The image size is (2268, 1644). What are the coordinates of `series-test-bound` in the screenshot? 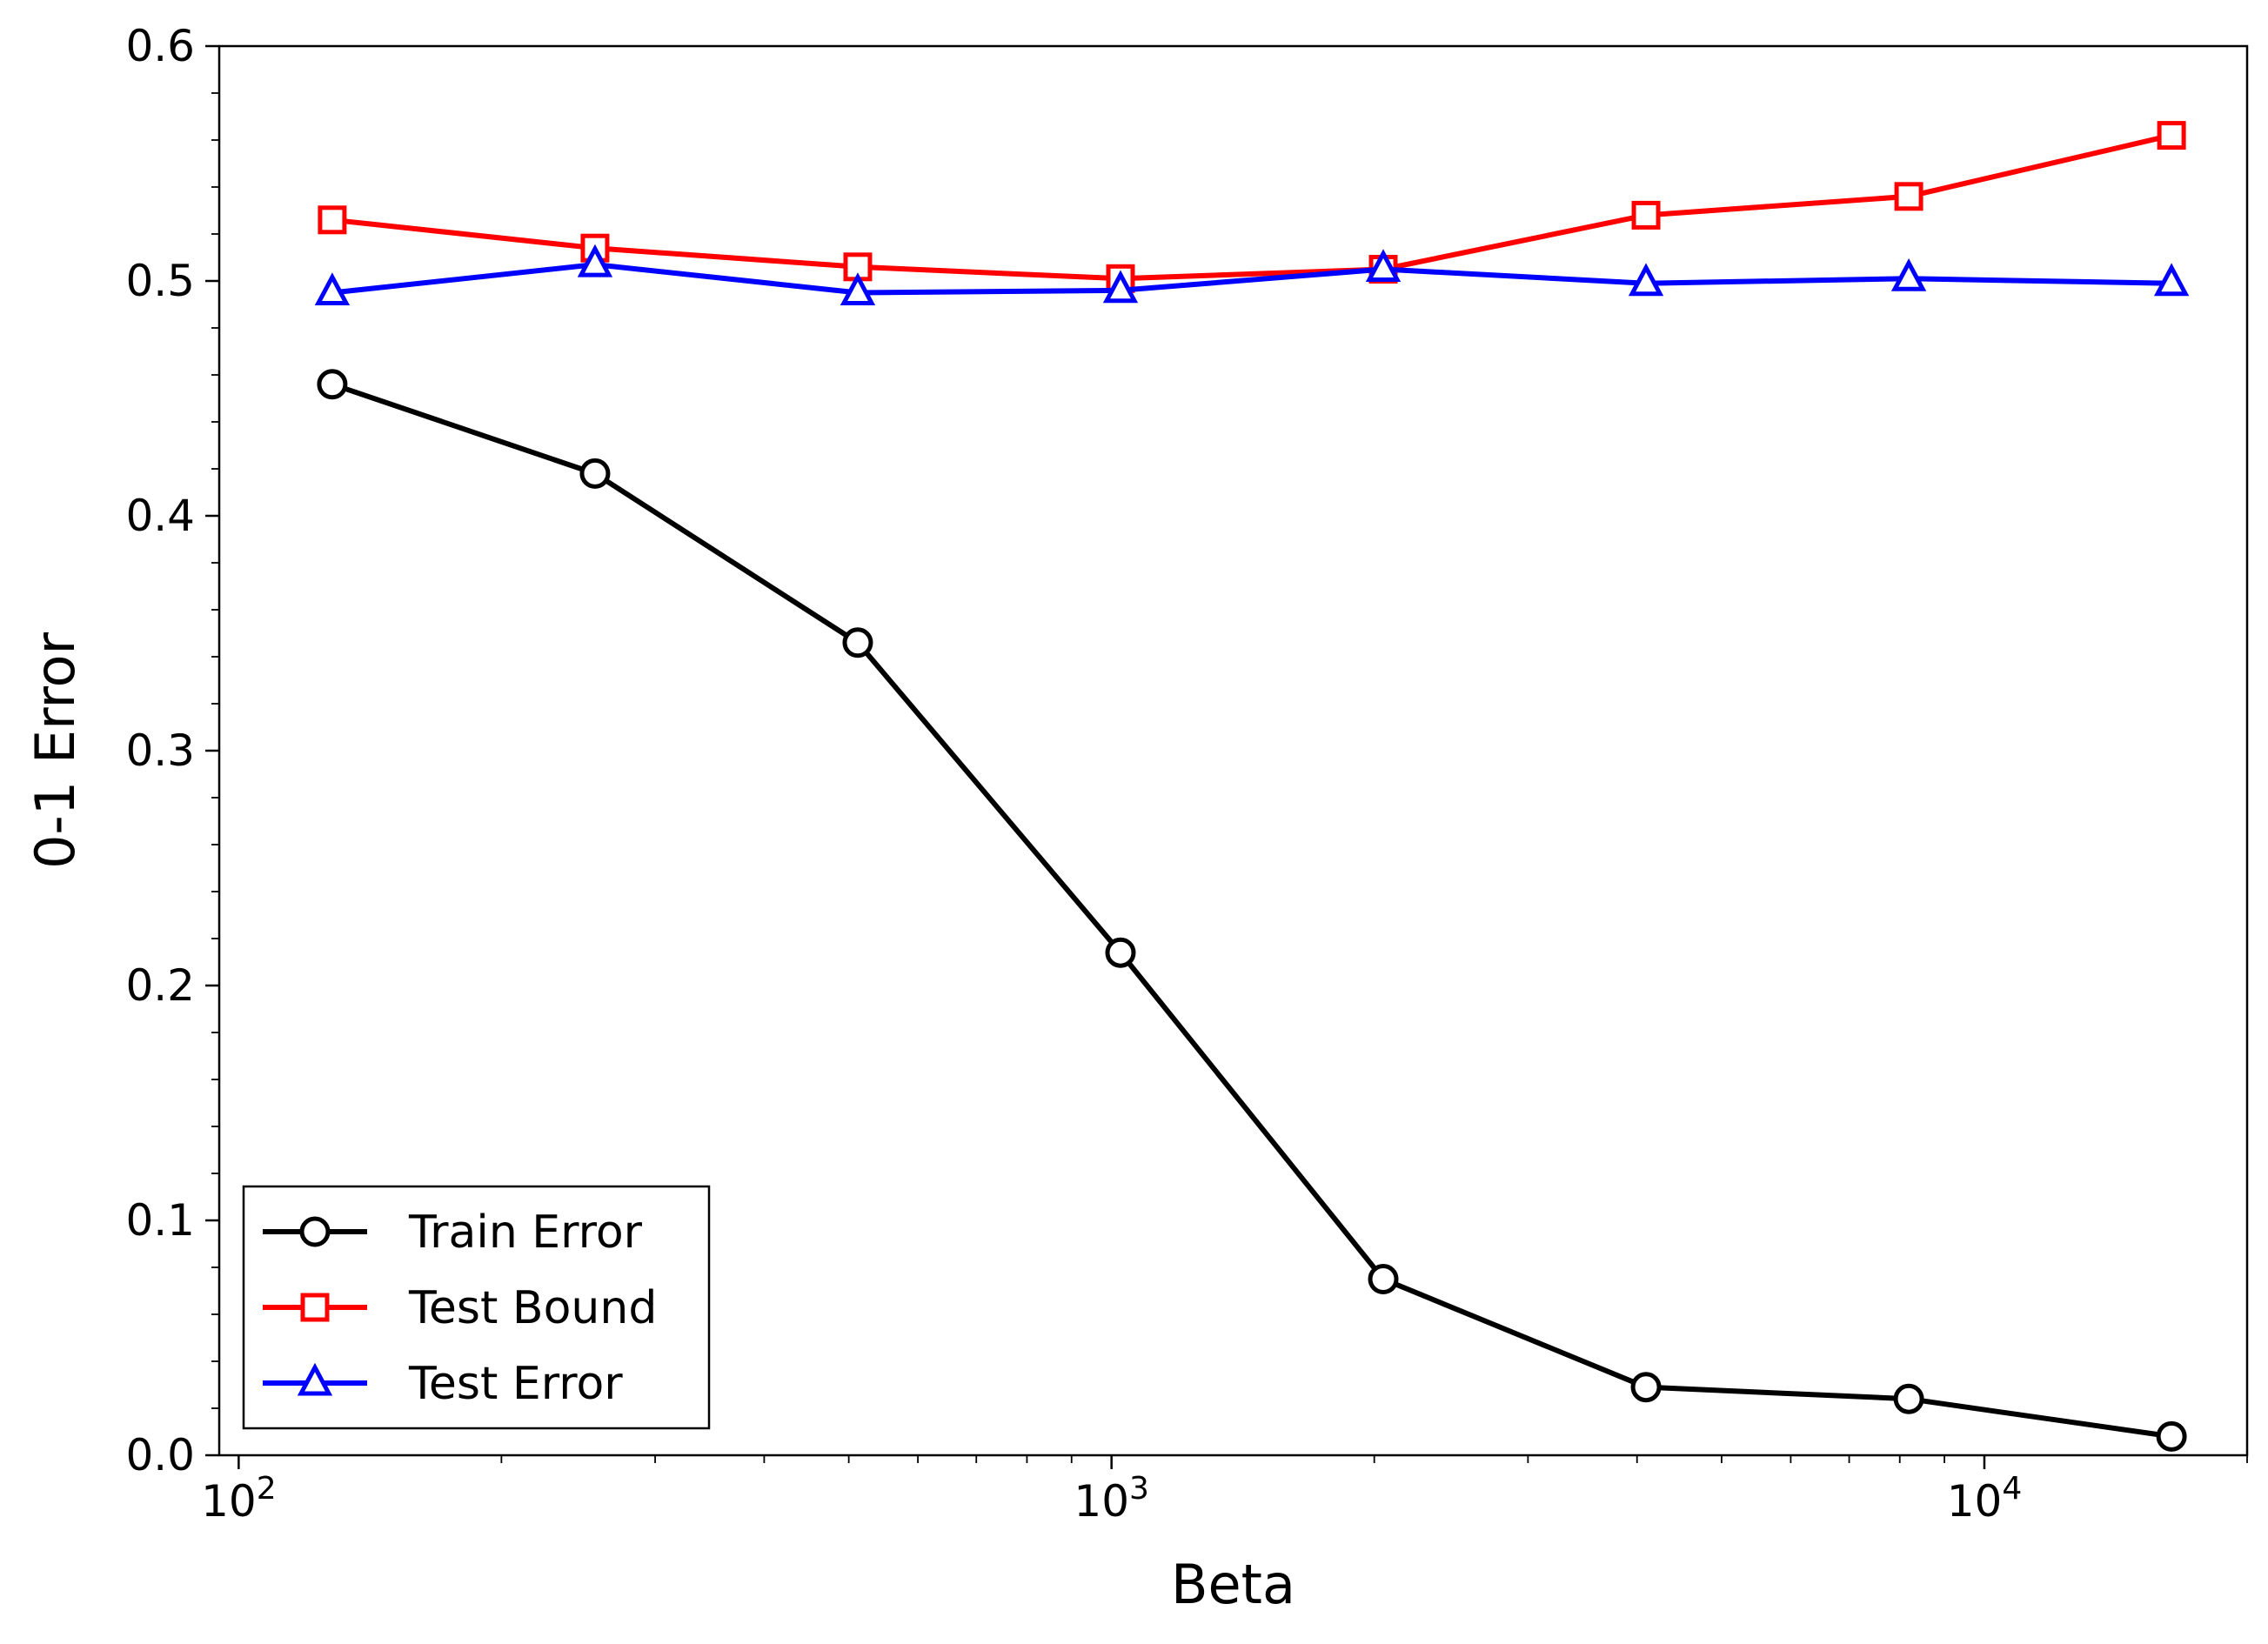 It's located at (1252, 207).